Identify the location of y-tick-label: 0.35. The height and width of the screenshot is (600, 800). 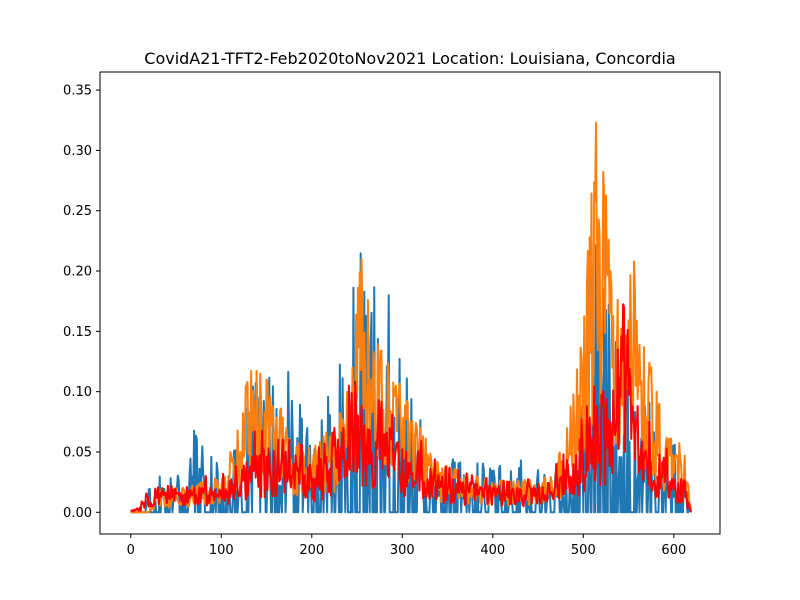
(77, 91).